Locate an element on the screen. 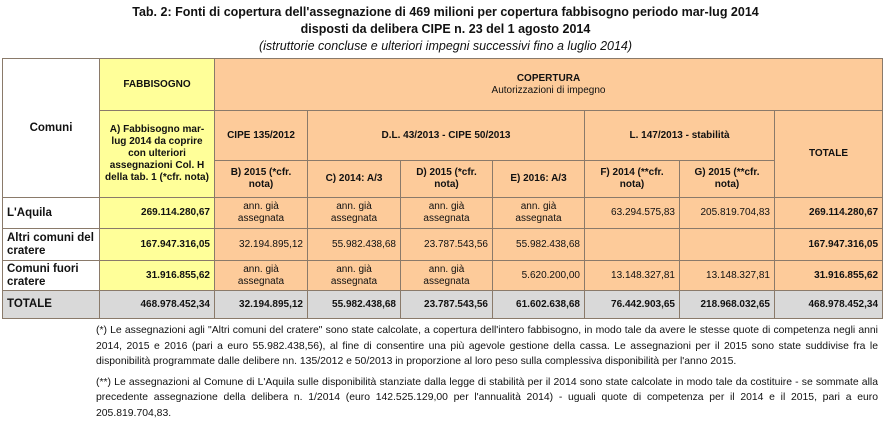  cell-e: 55.982.438,68 is located at coordinates (538, 244).